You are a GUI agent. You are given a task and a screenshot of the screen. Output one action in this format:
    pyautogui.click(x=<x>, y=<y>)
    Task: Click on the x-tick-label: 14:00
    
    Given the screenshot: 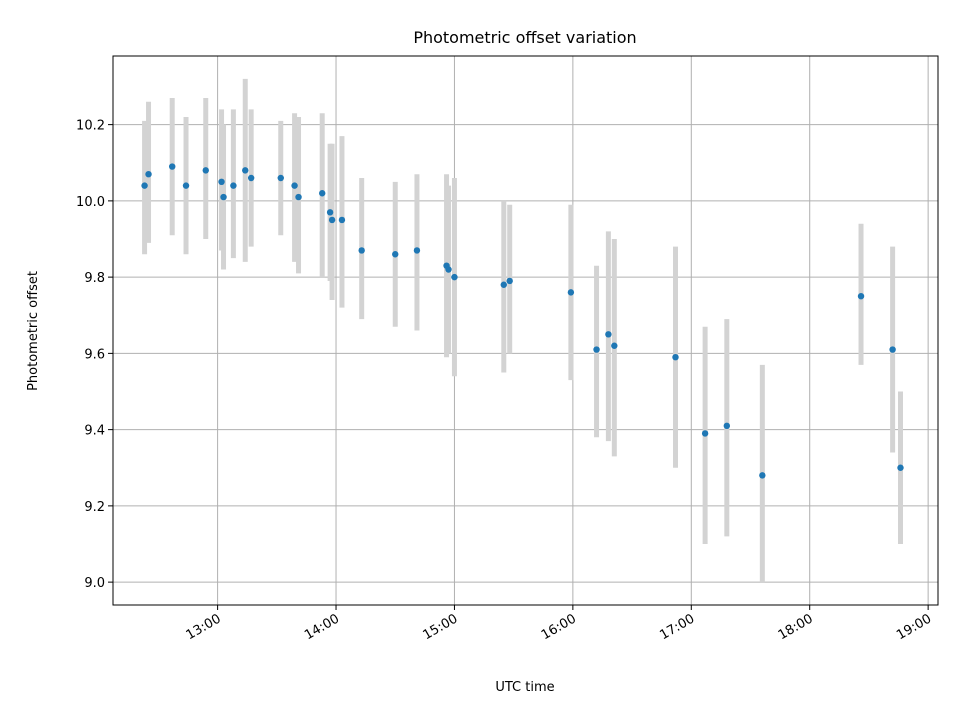 What is the action you would take?
    pyautogui.click(x=322, y=627)
    